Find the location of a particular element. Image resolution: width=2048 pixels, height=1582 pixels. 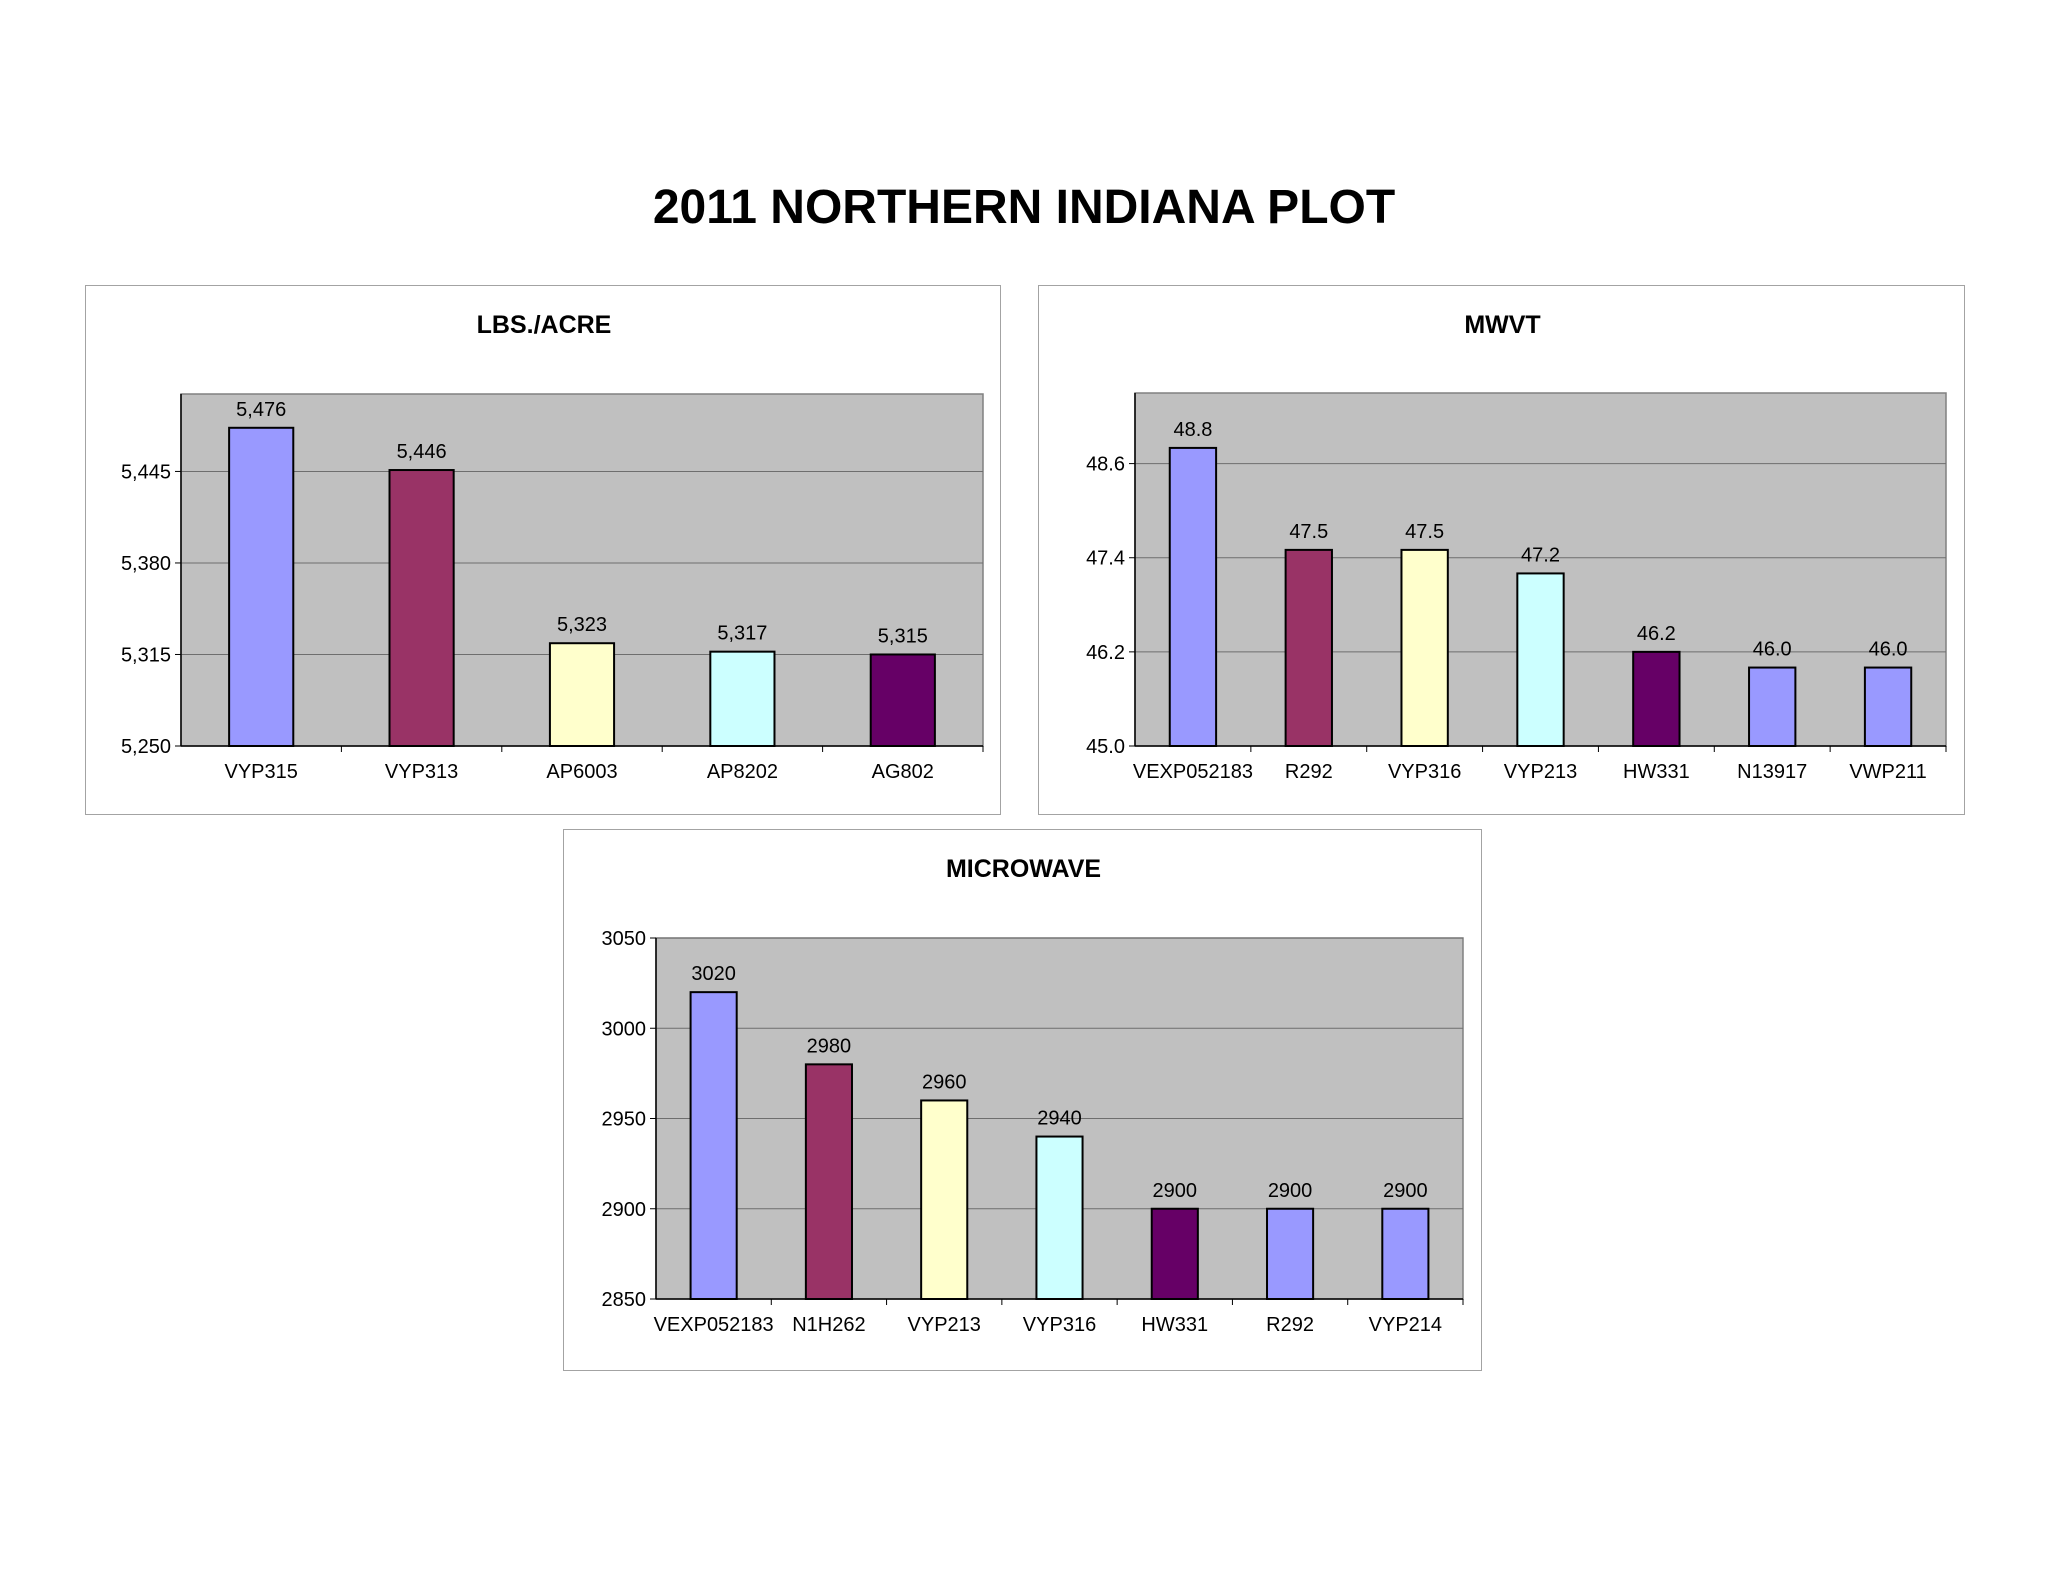

y-tick-label: 3000 is located at coordinates (624, 1029).